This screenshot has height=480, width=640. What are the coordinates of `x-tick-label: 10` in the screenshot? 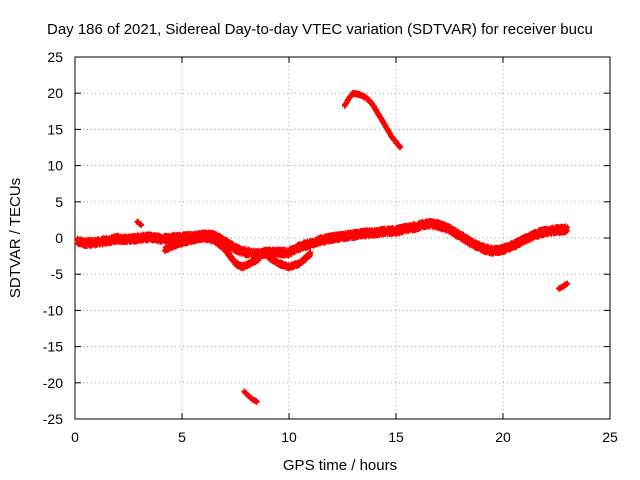 It's located at (289, 437).